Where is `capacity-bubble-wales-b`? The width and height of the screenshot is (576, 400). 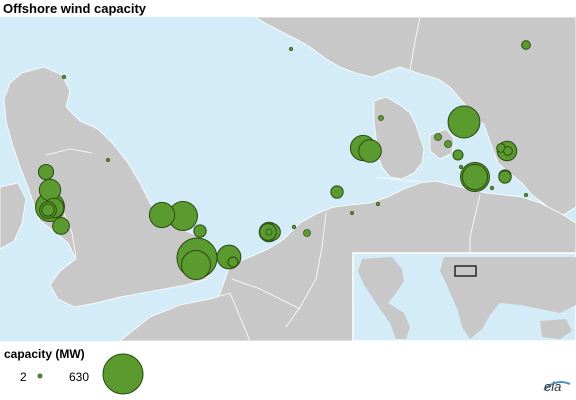 capacity-bubble-wales-b is located at coordinates (48, 210).